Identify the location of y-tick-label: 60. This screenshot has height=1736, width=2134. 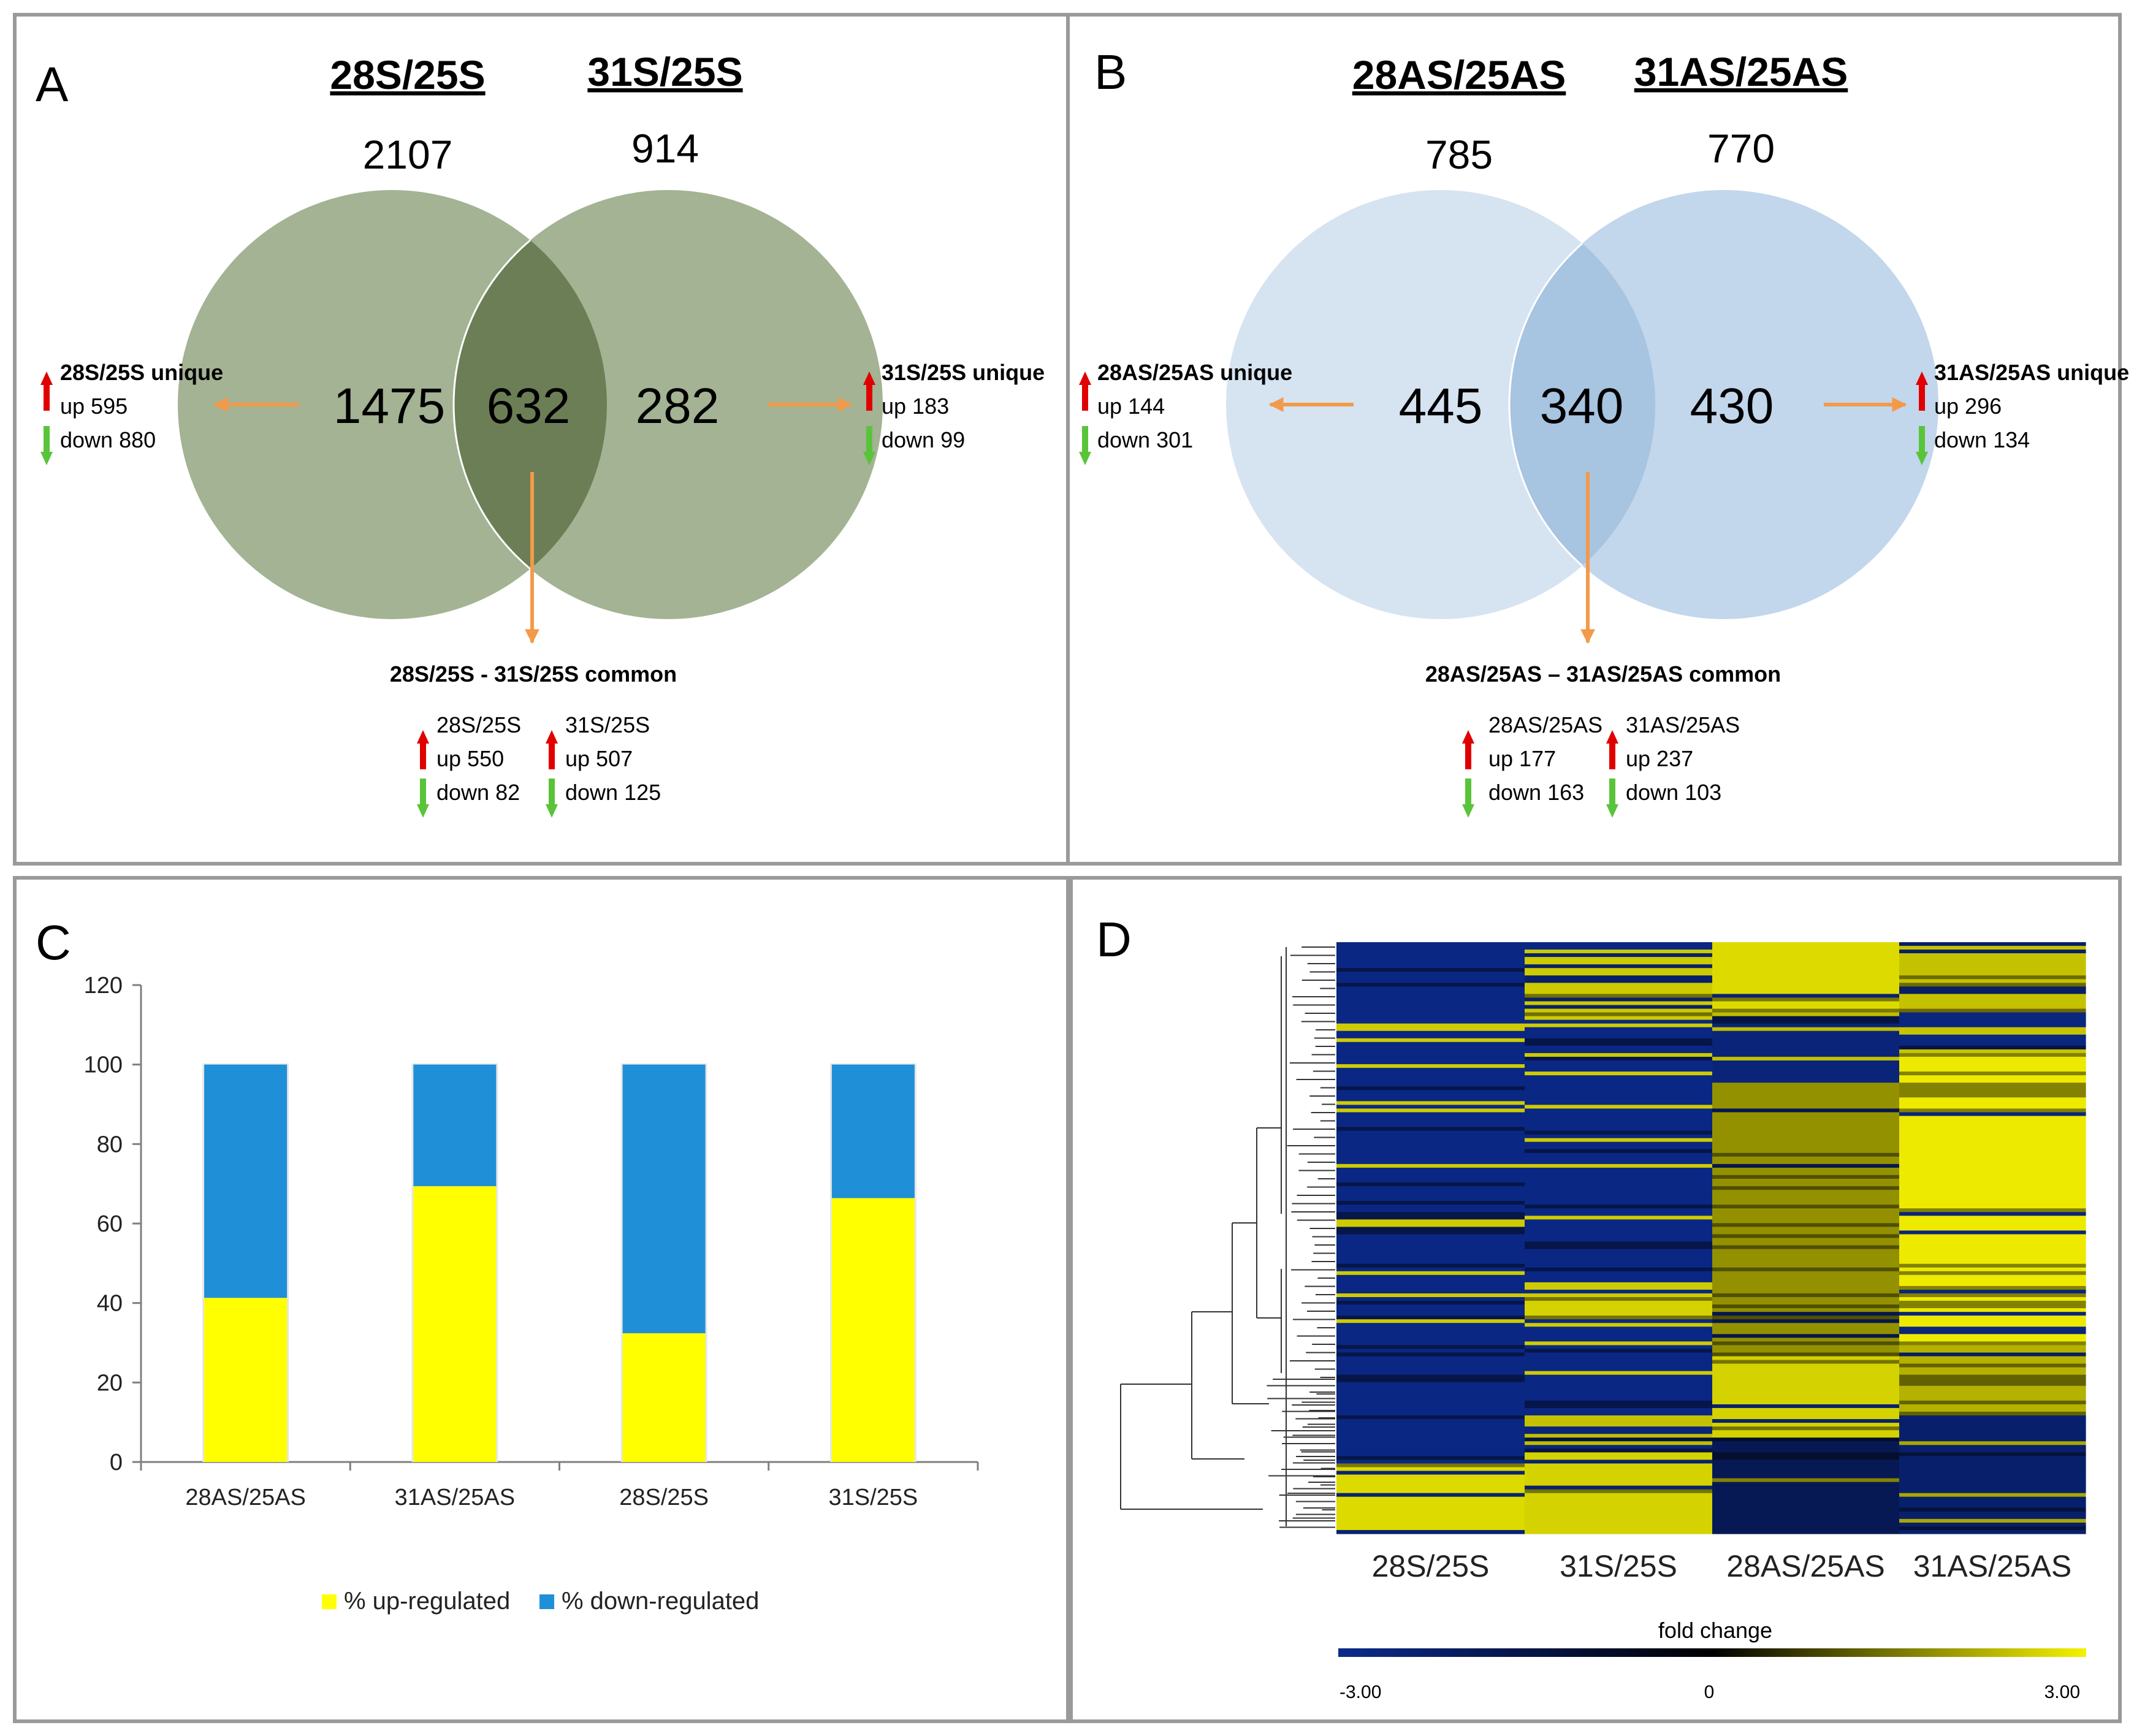
(110, 1224).